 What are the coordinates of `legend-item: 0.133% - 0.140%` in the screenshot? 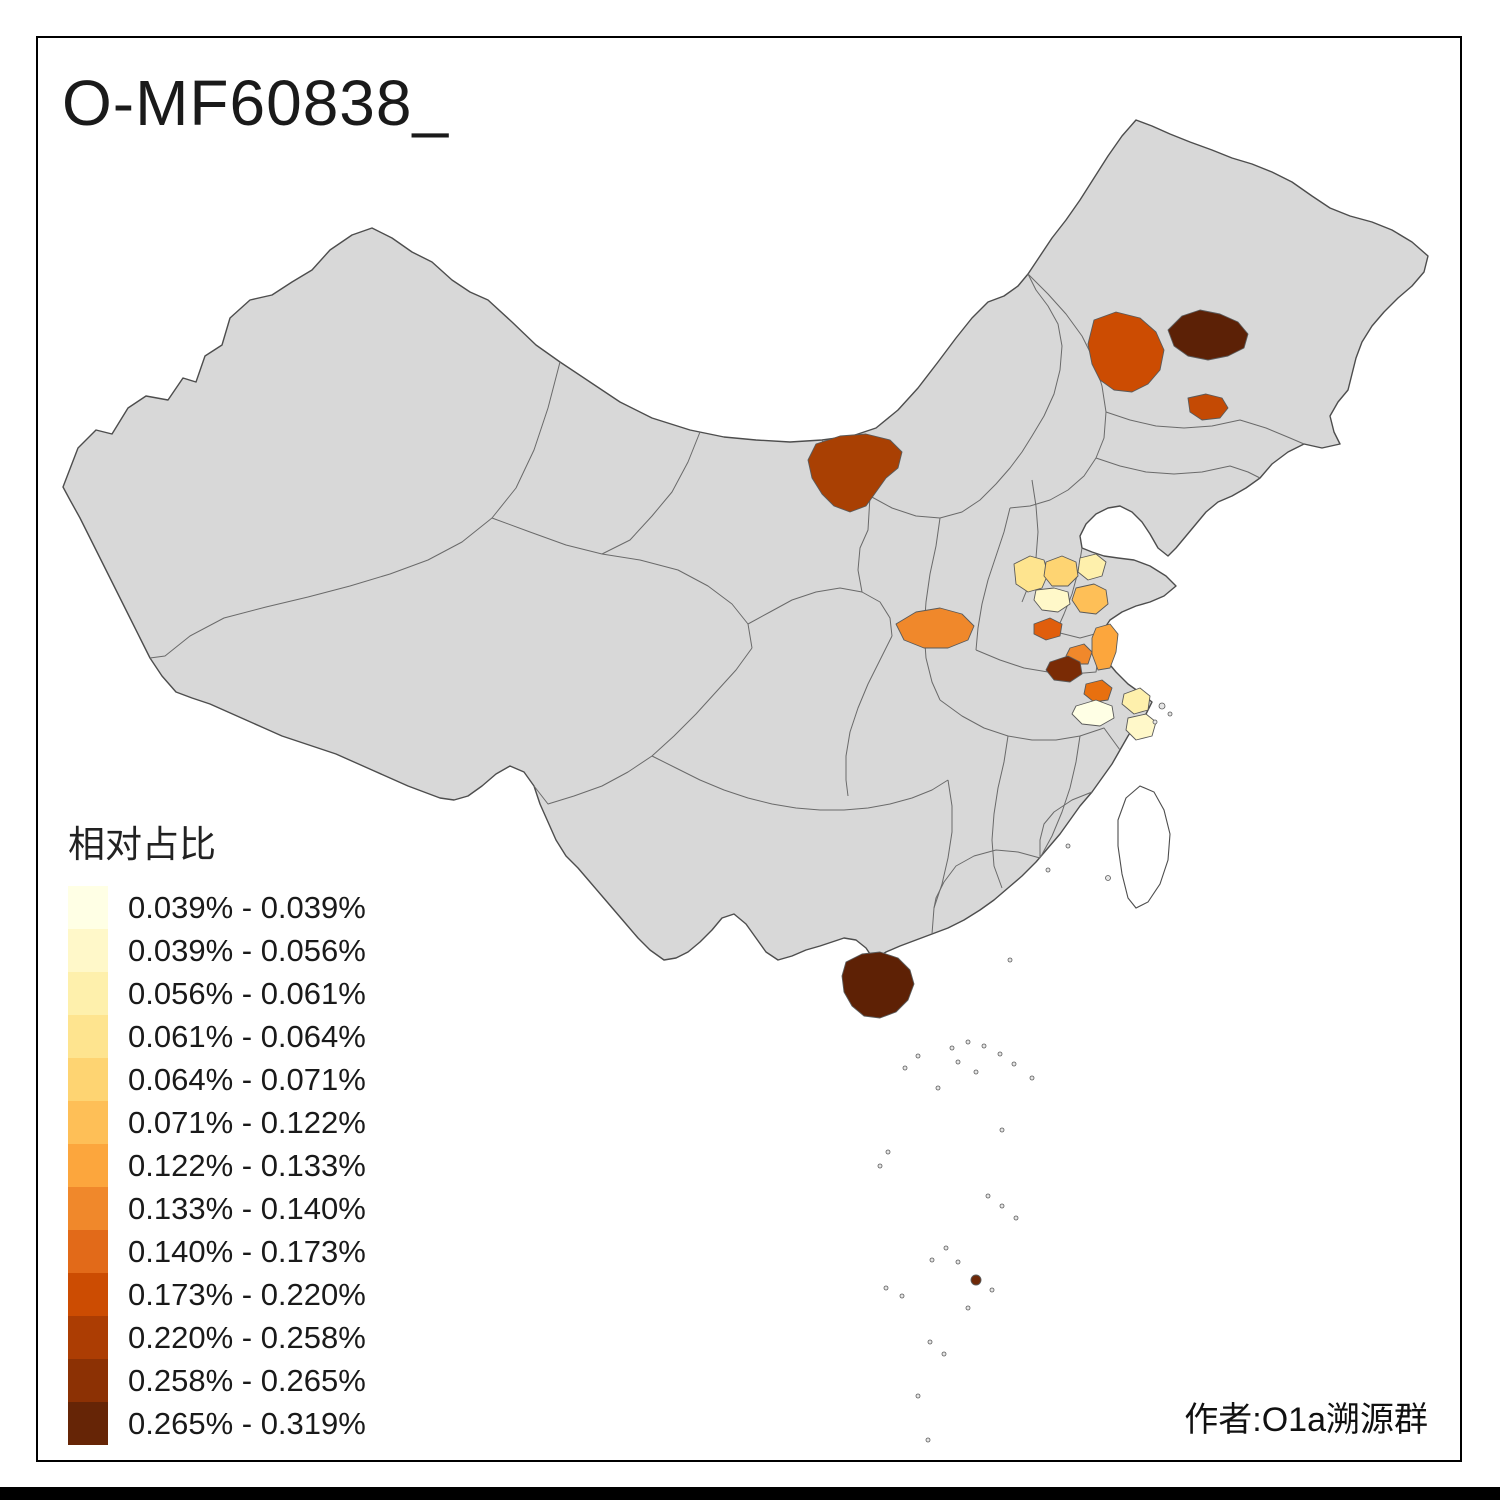 It's located at (217, 1208).